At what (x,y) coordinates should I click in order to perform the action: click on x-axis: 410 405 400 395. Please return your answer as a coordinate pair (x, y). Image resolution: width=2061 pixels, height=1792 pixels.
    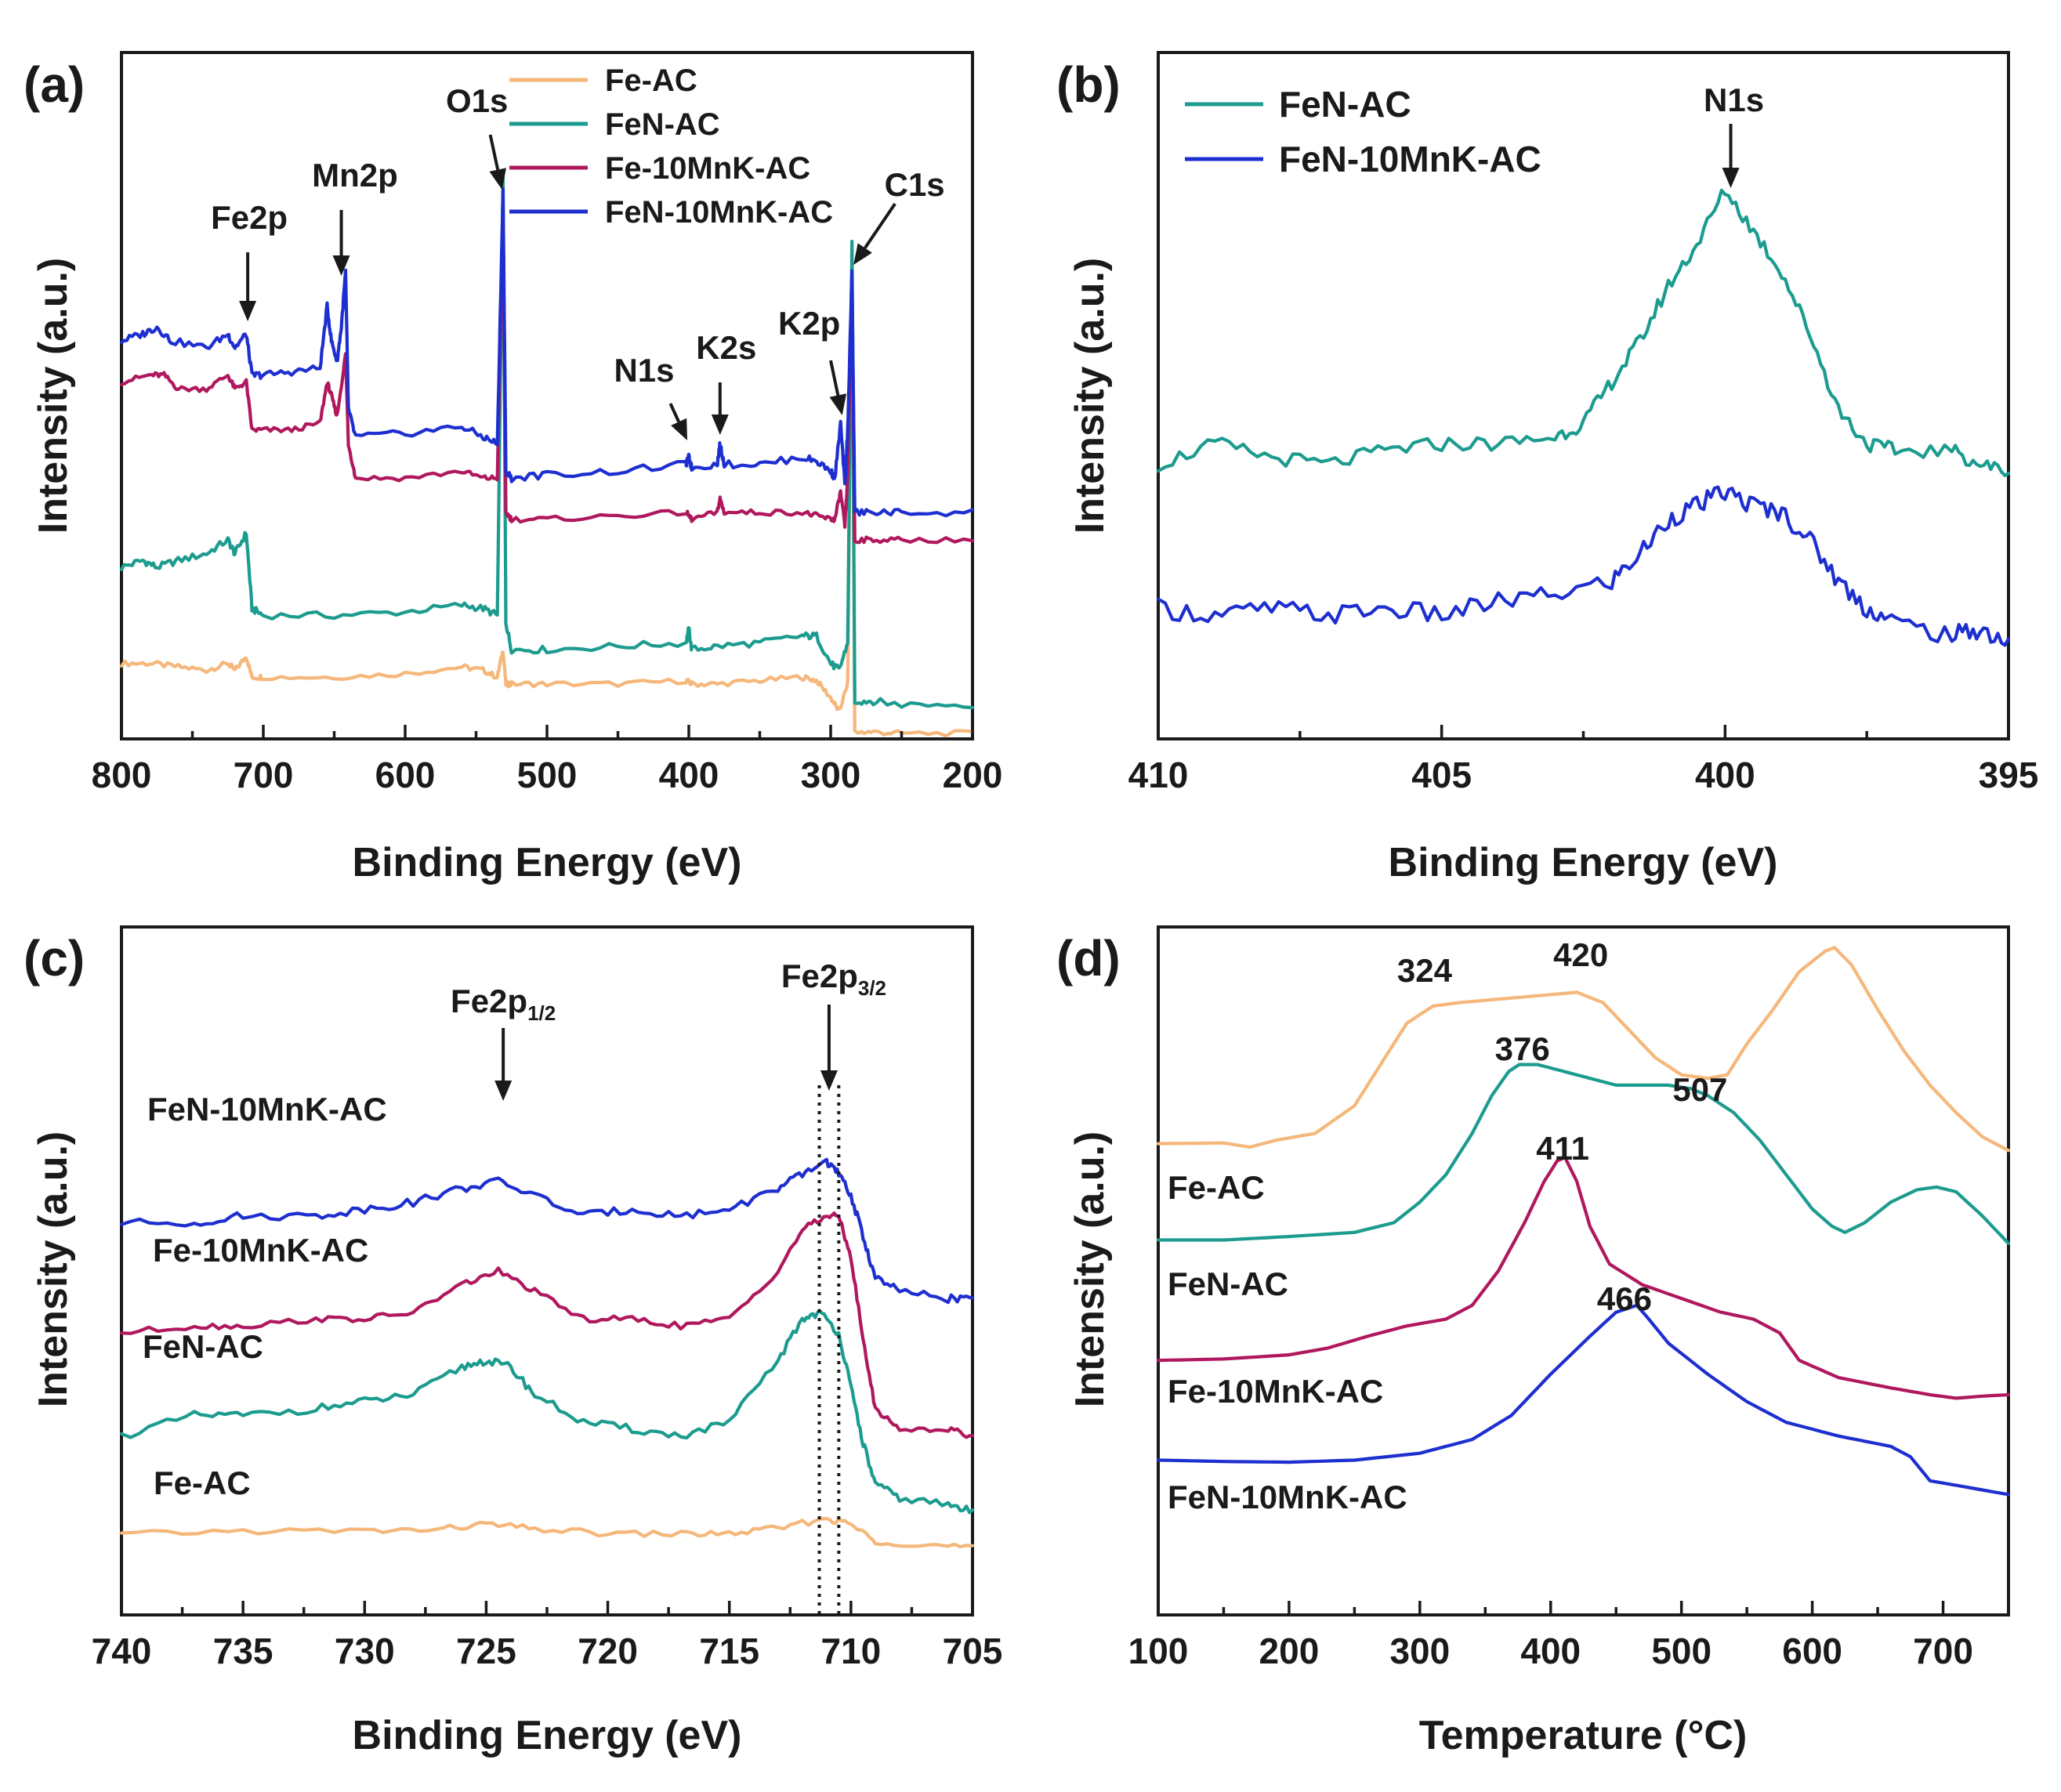
    Looking at the image, I should click on (1583, 760).